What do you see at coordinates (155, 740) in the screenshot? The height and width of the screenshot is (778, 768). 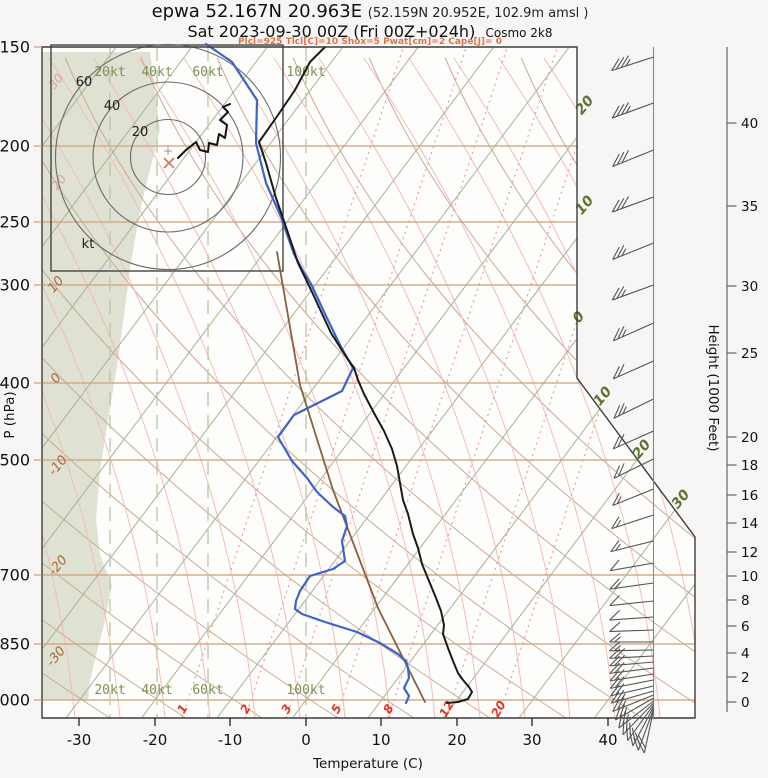 I see `svg-text: -20` at bounding box center [155, 740].